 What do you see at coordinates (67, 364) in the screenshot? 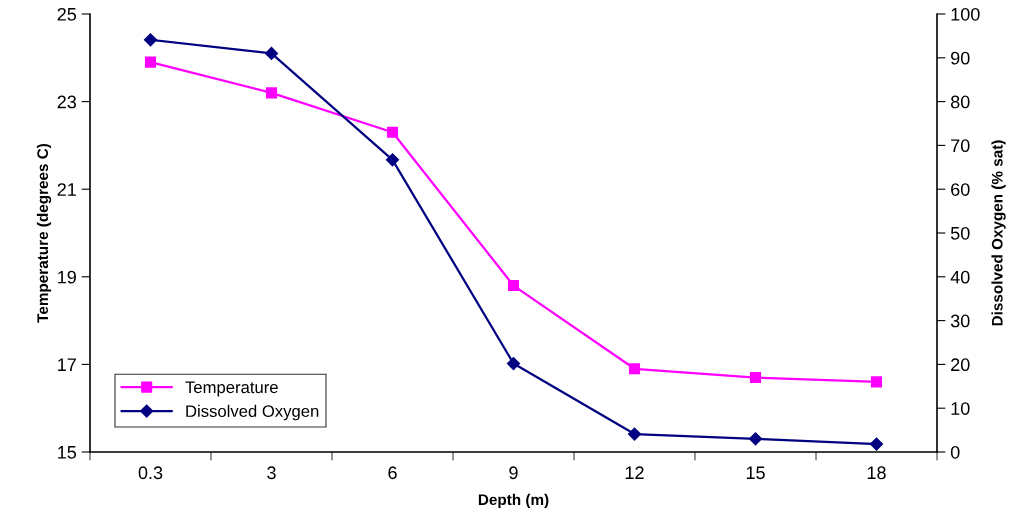
I see `y-tick-label: 17` at bounding box center [67, 364].